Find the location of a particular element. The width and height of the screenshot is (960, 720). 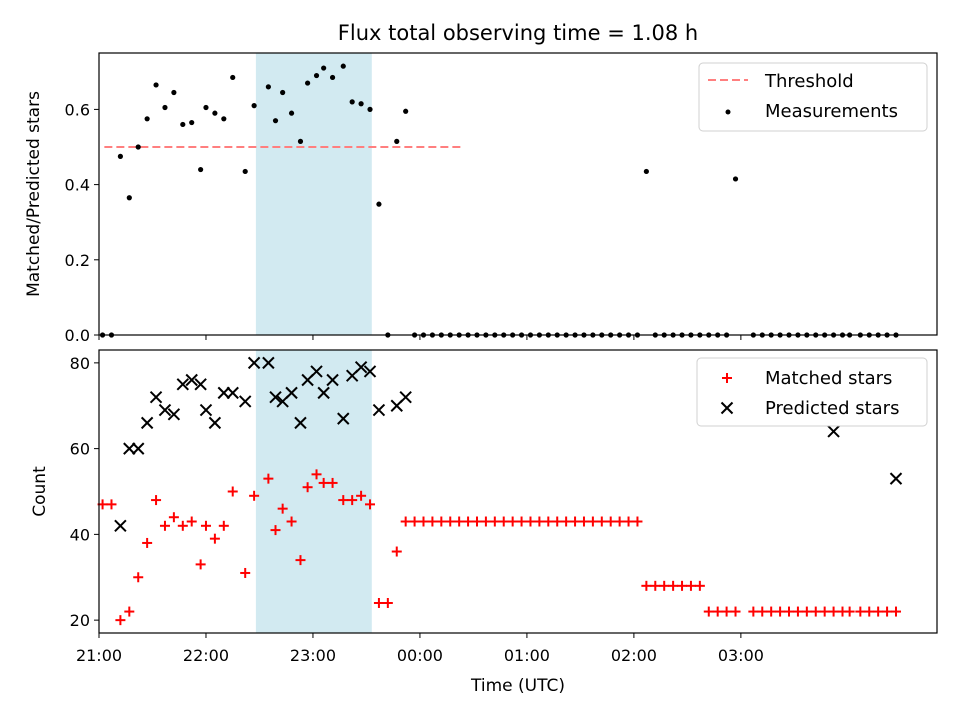

x-axis-label: Time (UTC) is located at coordinates (517, 686).